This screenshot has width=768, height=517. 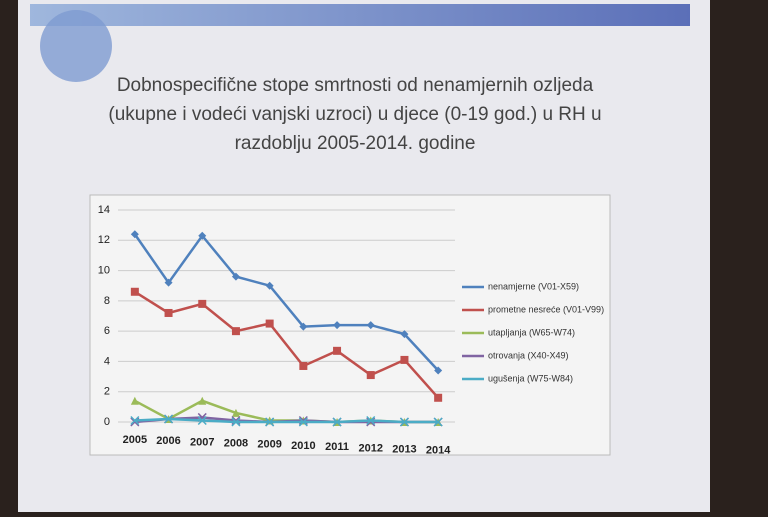 I want to click on x-tick-label: 2013, so click(x=404, y=450).